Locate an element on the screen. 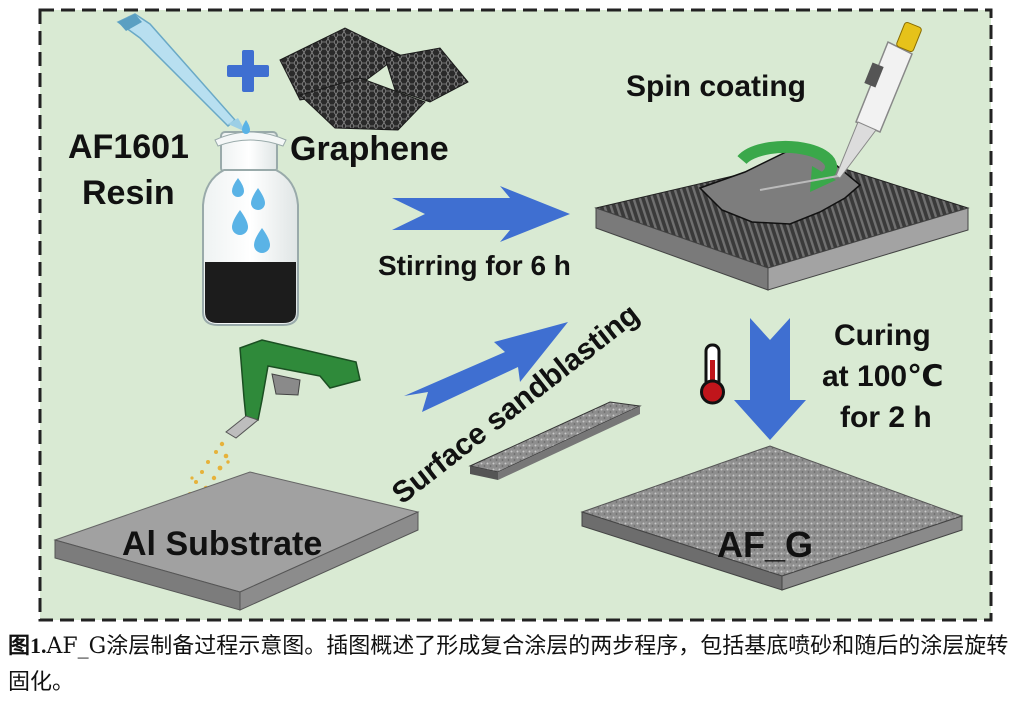  stirring-label: Stirring for 6 h is located at coordinates (474, 265).